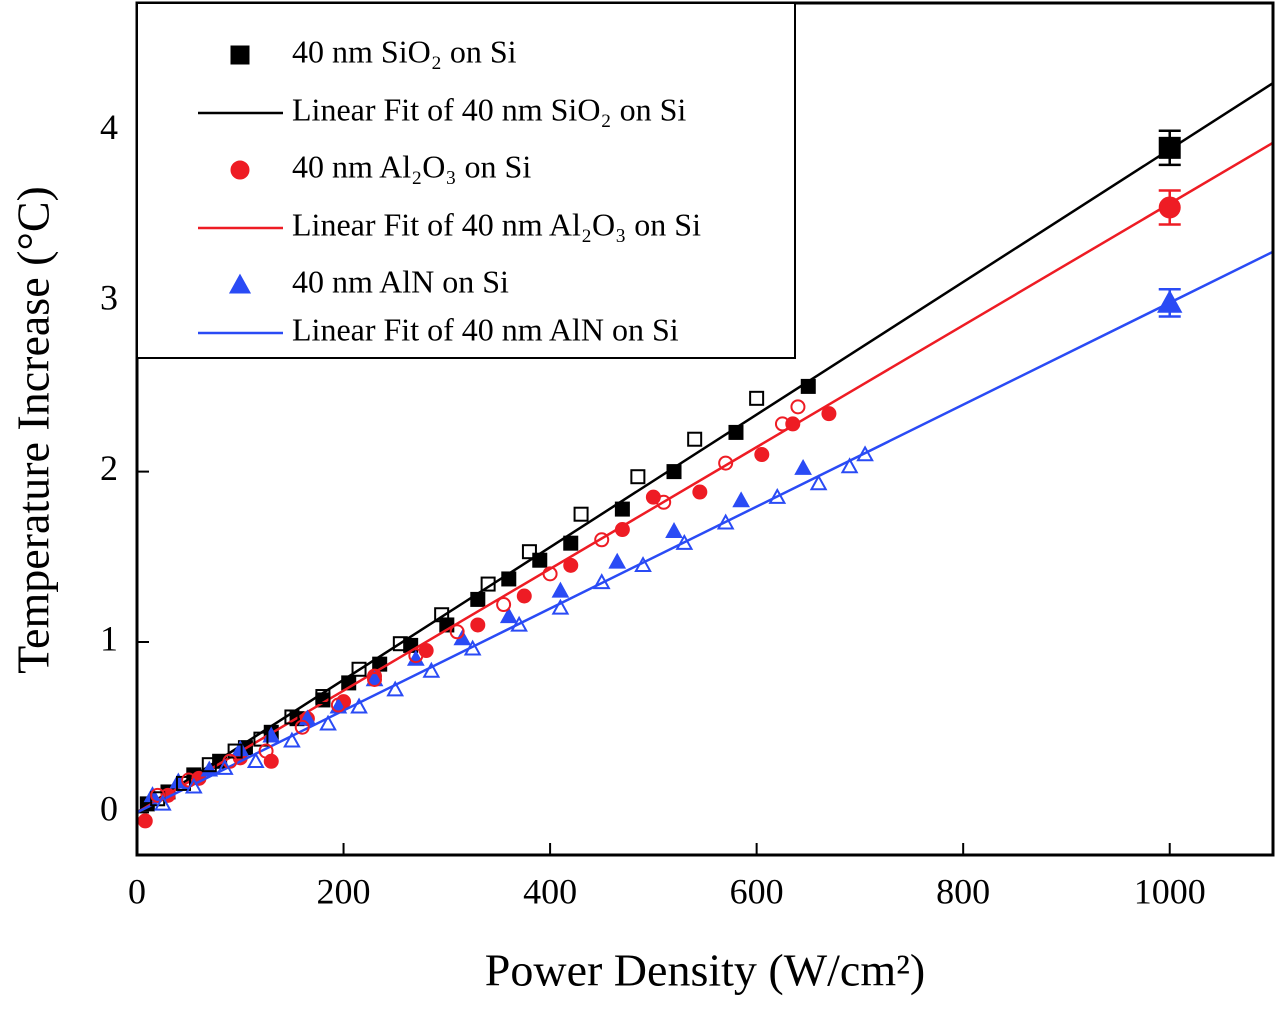  Describe the element at coordinates (489, 109) in the screenshot. I see `legend-label: Linear Fit of 40 nm SiO₂ on Si` at that location.